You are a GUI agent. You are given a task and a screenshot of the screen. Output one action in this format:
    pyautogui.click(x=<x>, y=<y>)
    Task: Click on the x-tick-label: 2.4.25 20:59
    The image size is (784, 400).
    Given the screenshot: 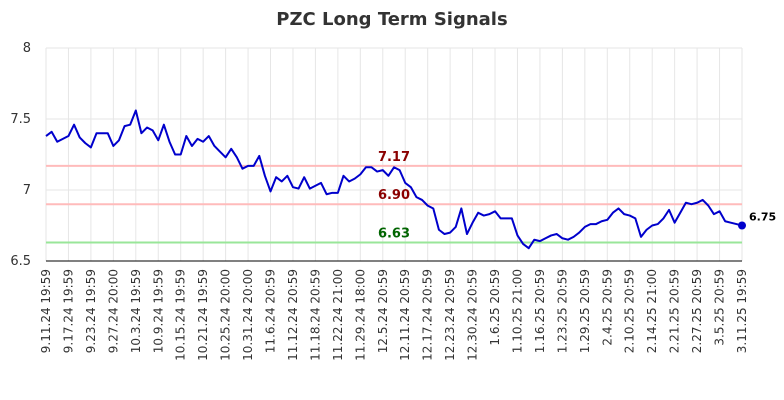 What is the action you would take?
    pyautogui.click(x=607, y=307)
    